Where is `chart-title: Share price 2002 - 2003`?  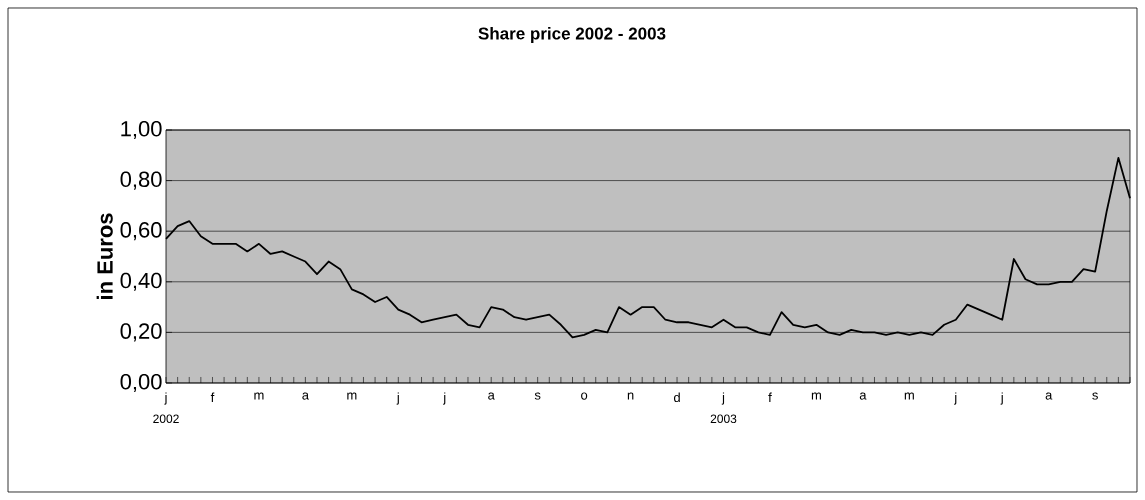 chart-title: Share price 2002 - 2003 is located at coordinates (572, 35).